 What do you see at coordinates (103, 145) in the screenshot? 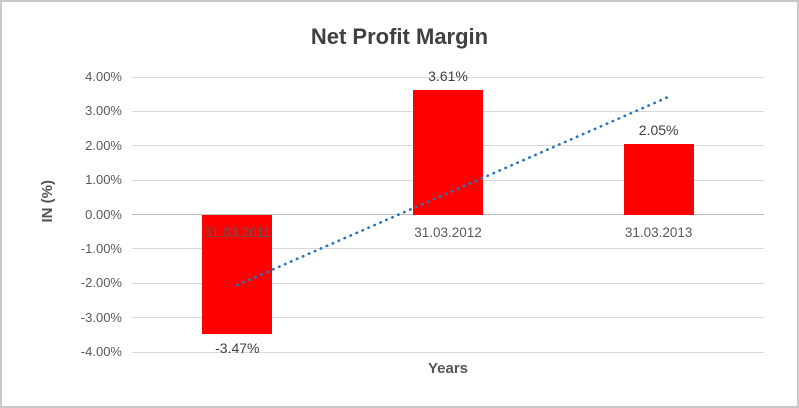
I see `y-tick-label: 2.00%` at bounding box center [103, 145].